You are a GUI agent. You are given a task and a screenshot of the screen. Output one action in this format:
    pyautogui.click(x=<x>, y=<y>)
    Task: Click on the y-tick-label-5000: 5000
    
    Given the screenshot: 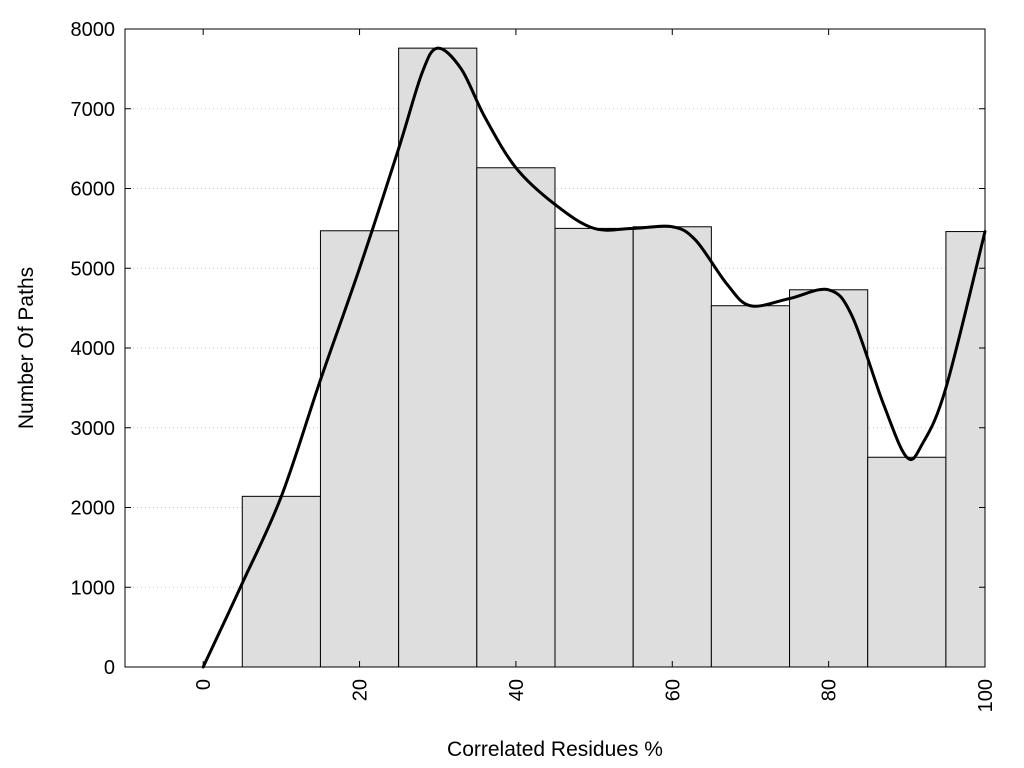 What is the action you would take?
    pyautogui.click(x=93, y=269)
    